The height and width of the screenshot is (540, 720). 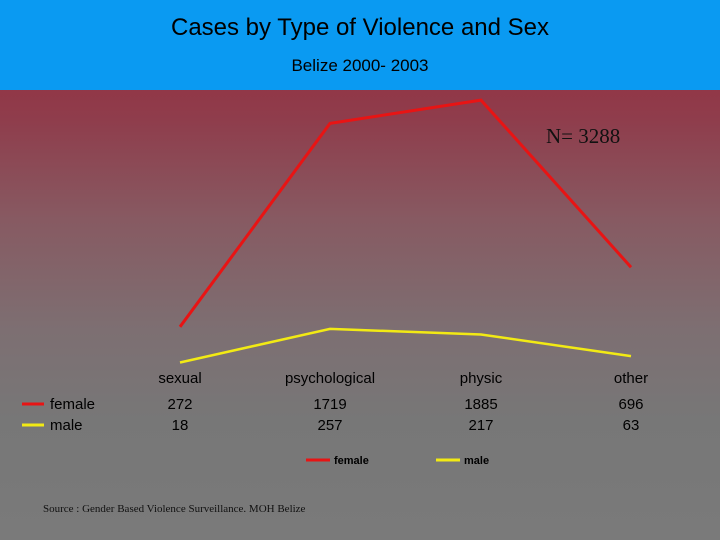 What do you see at coordinates (180, 425) in the screenshot?
I see `data-value-male-sexual: 18` at bounding box center [180, 425].